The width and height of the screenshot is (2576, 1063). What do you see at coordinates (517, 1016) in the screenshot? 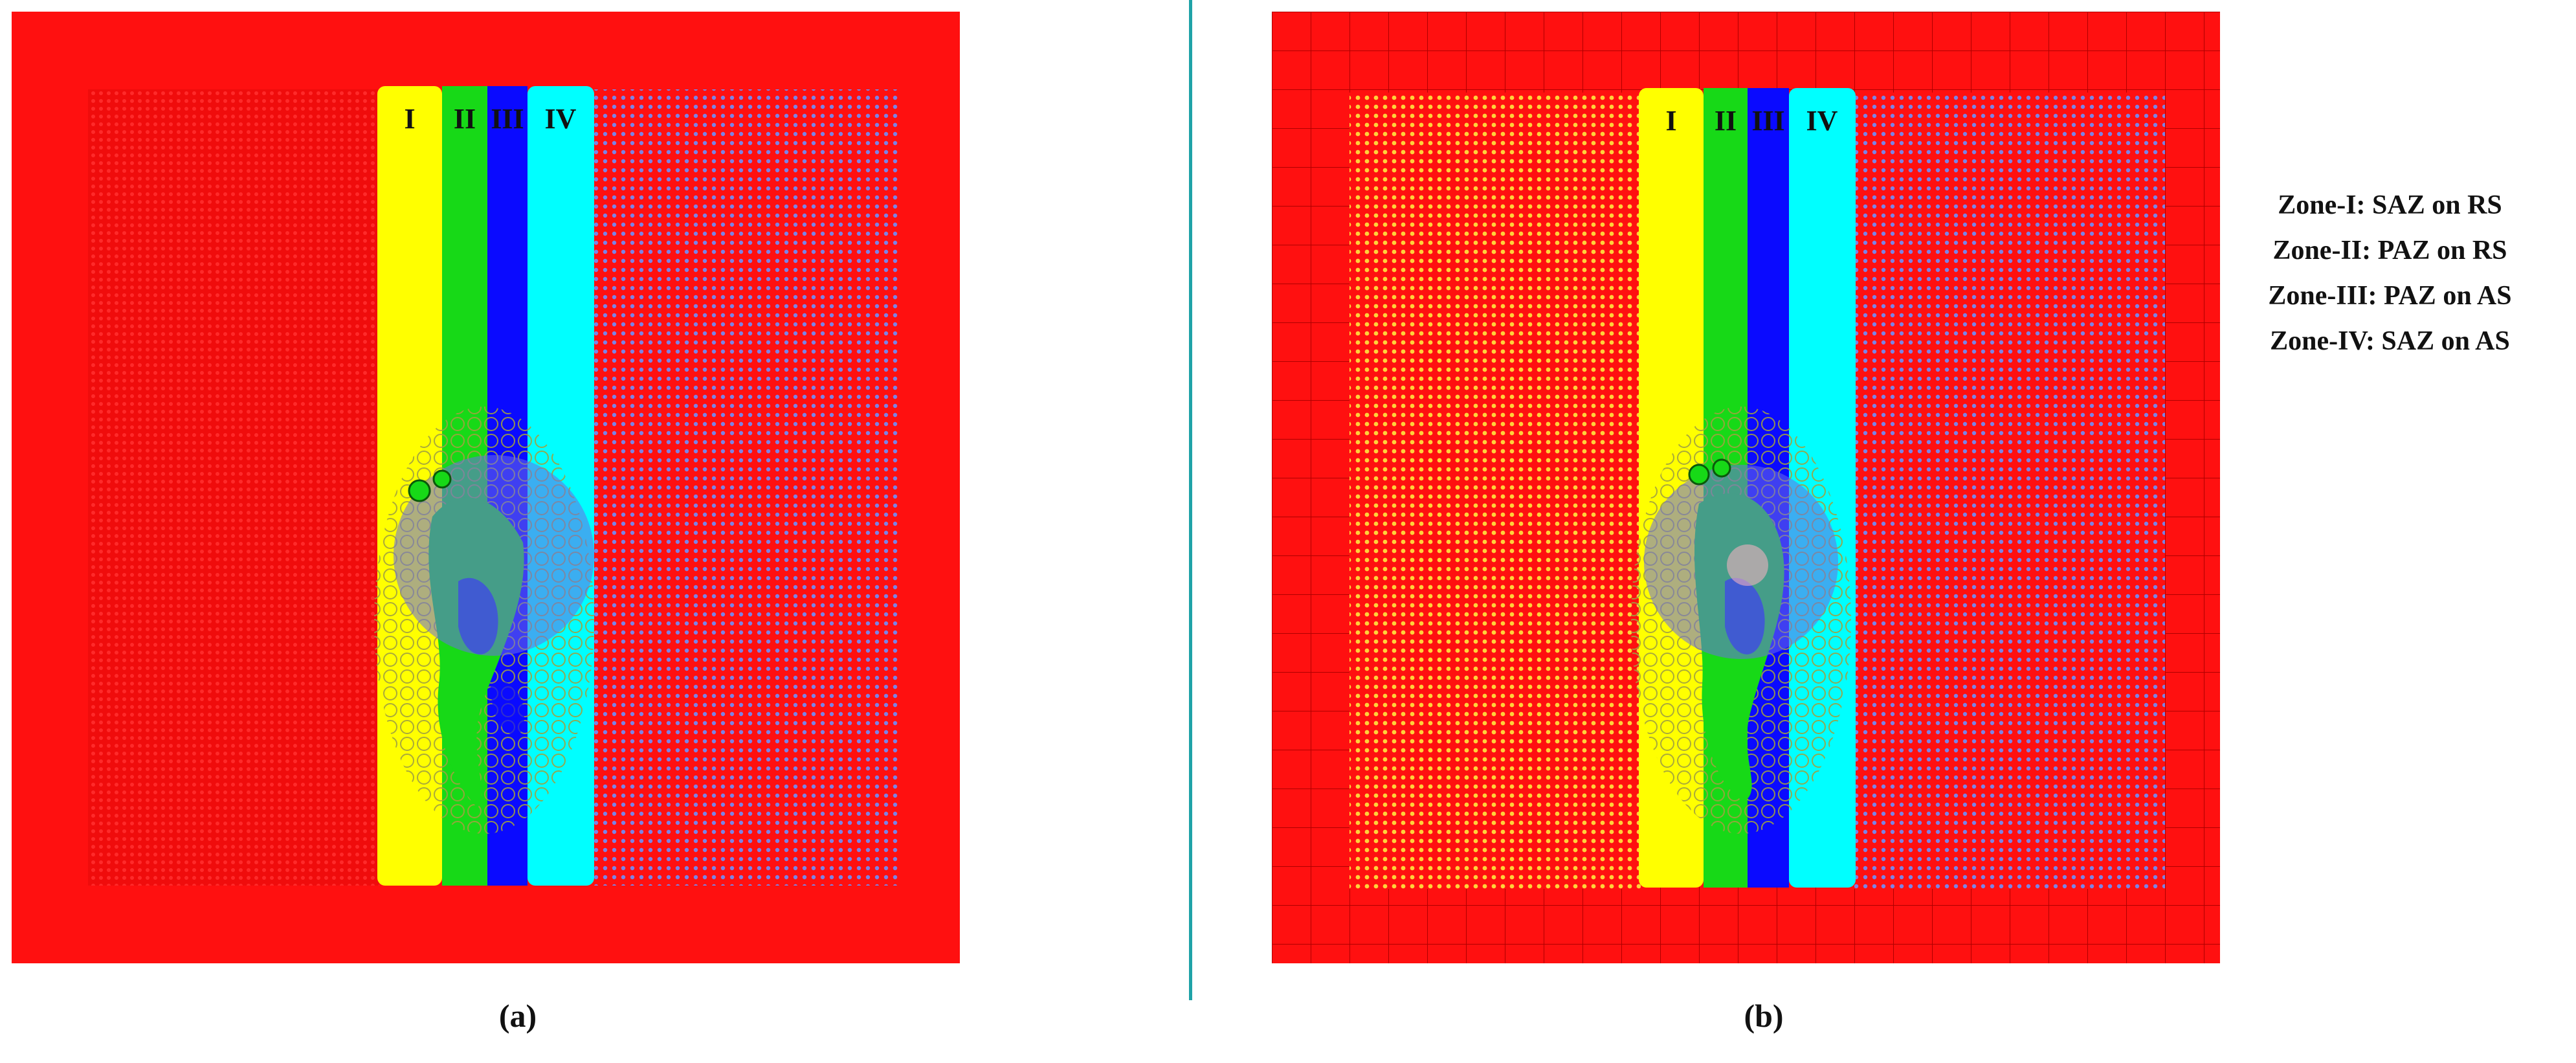
I see `caption-a: (a)` at bounding box center [517, 1016].